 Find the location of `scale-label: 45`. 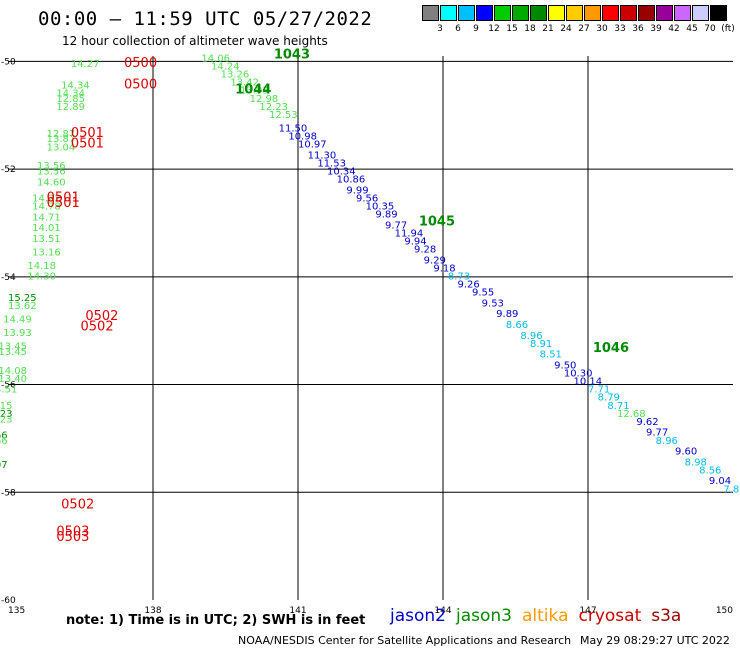

scale-label: 45 is located at coordinates (692, 29).